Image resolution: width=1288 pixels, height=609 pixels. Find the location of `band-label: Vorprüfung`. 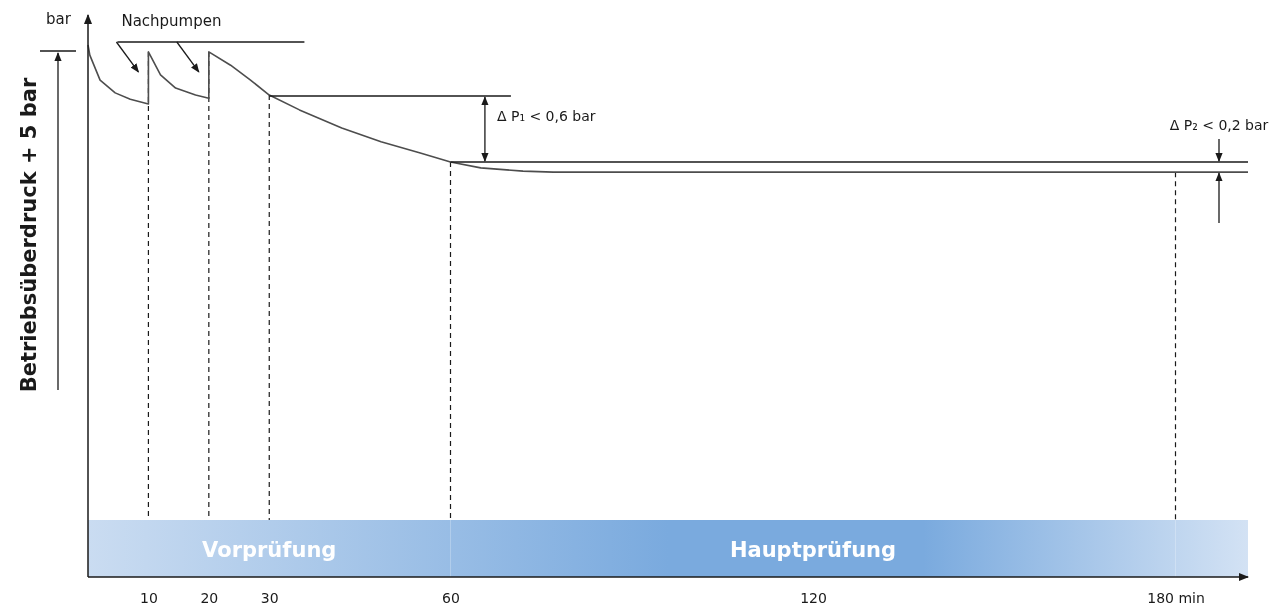

band-label: Vorprüfung is located at coordinates (269, 549).